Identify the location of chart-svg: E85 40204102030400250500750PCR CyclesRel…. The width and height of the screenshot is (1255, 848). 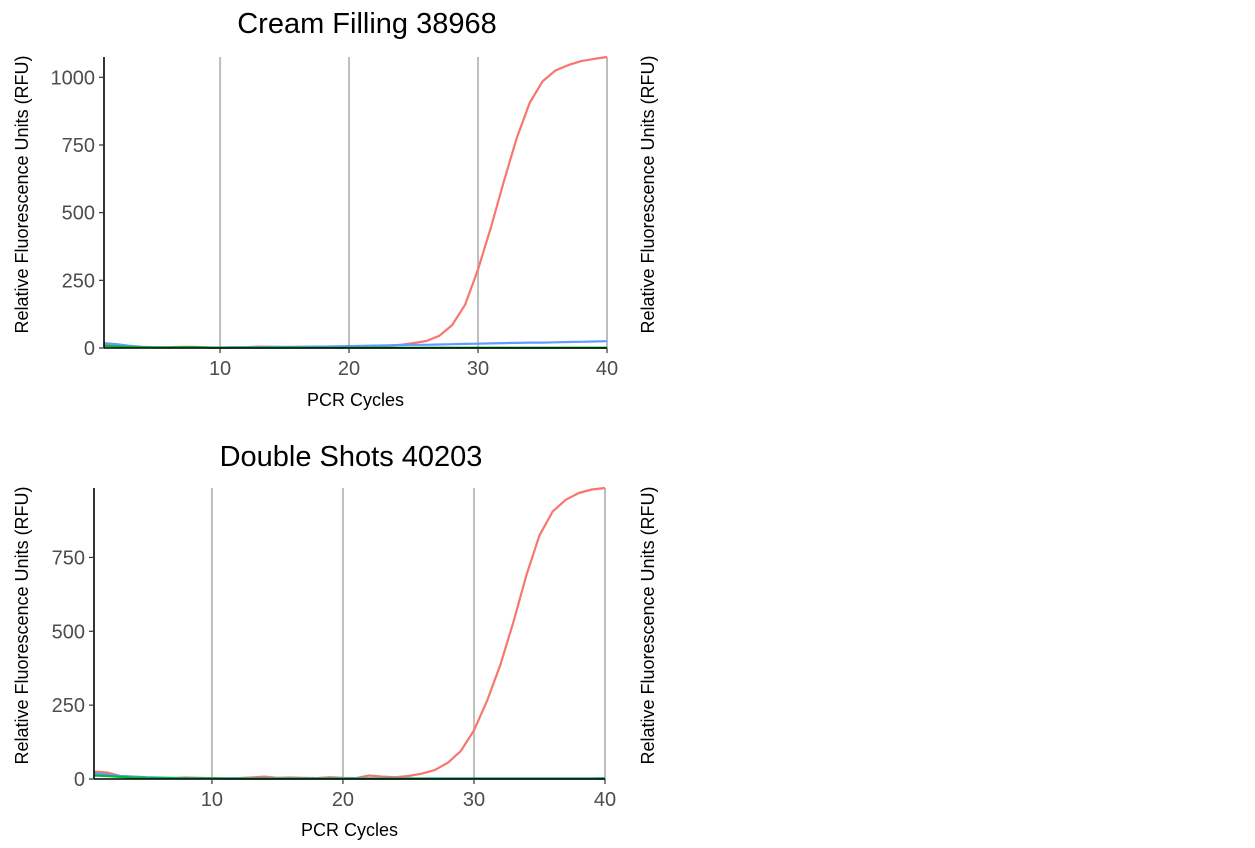
(648, 625).